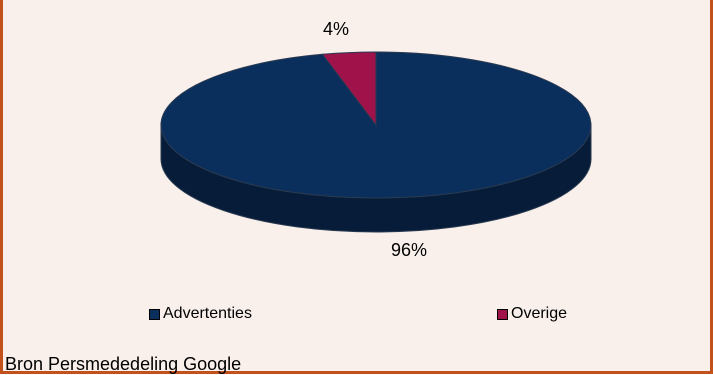  I want to click on slice-label-overige: 4%, so click(336, 29).